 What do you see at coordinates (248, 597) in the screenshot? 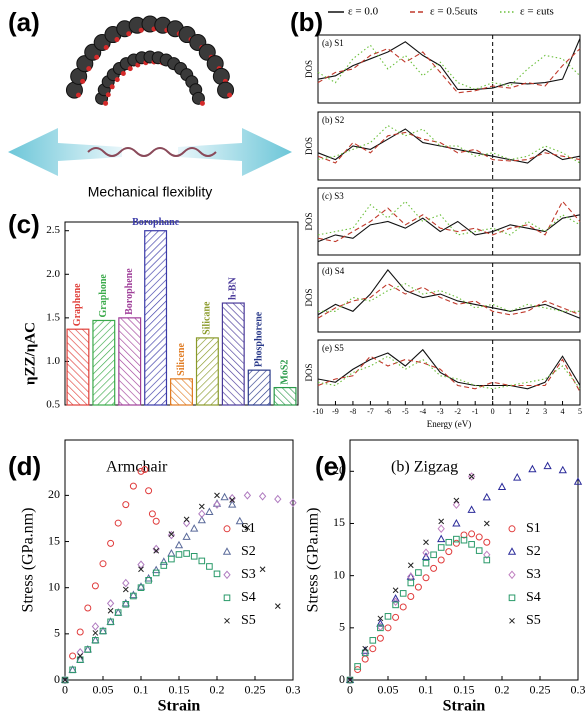
I see `legend-label: S4` at bounding box center [248, 597].